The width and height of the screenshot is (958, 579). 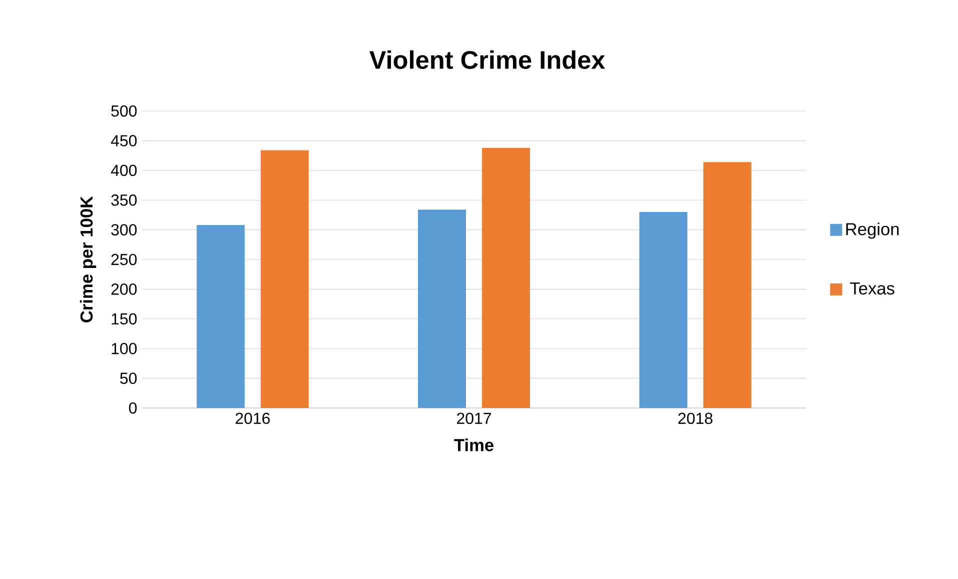 What do you see at coordinates (124, 200) in the screenshot?
I see `y-tick-label: 350` at bounding box center [124, 200].